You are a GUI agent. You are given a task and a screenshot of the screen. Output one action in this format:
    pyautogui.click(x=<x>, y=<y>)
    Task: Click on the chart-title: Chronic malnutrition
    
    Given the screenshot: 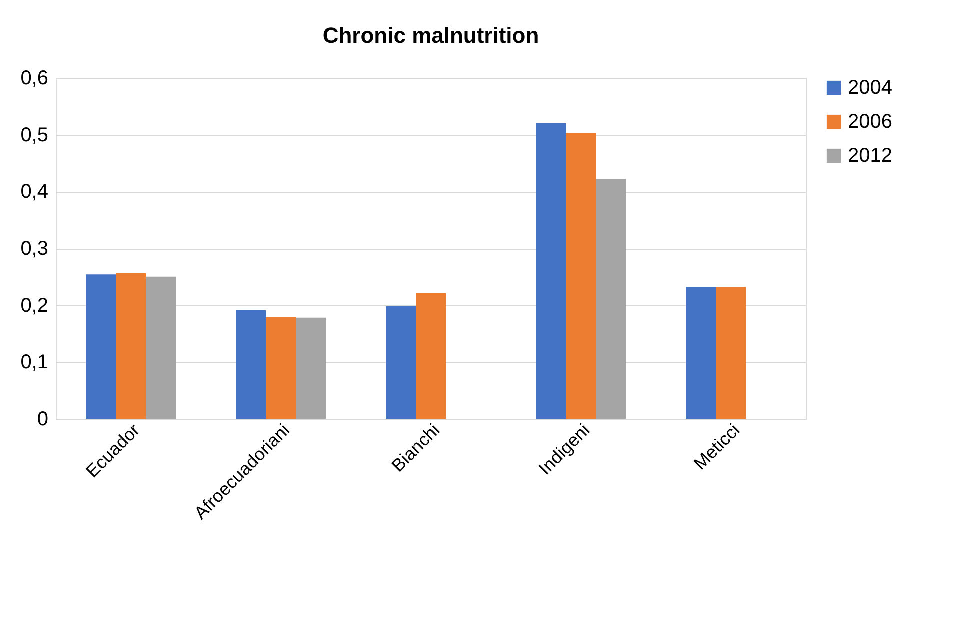 What is the action you would take?
    pyautogui.click(x=431, y=35)
    